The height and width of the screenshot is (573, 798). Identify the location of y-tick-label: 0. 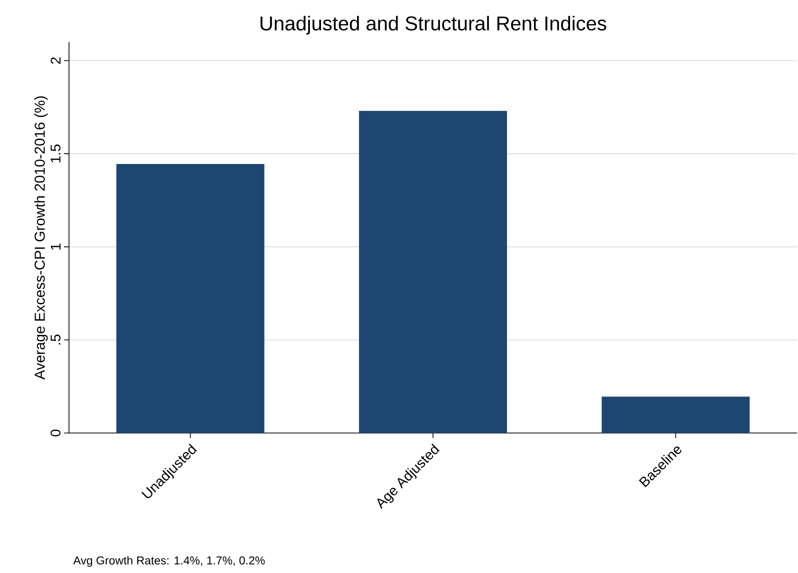
(55, 433).